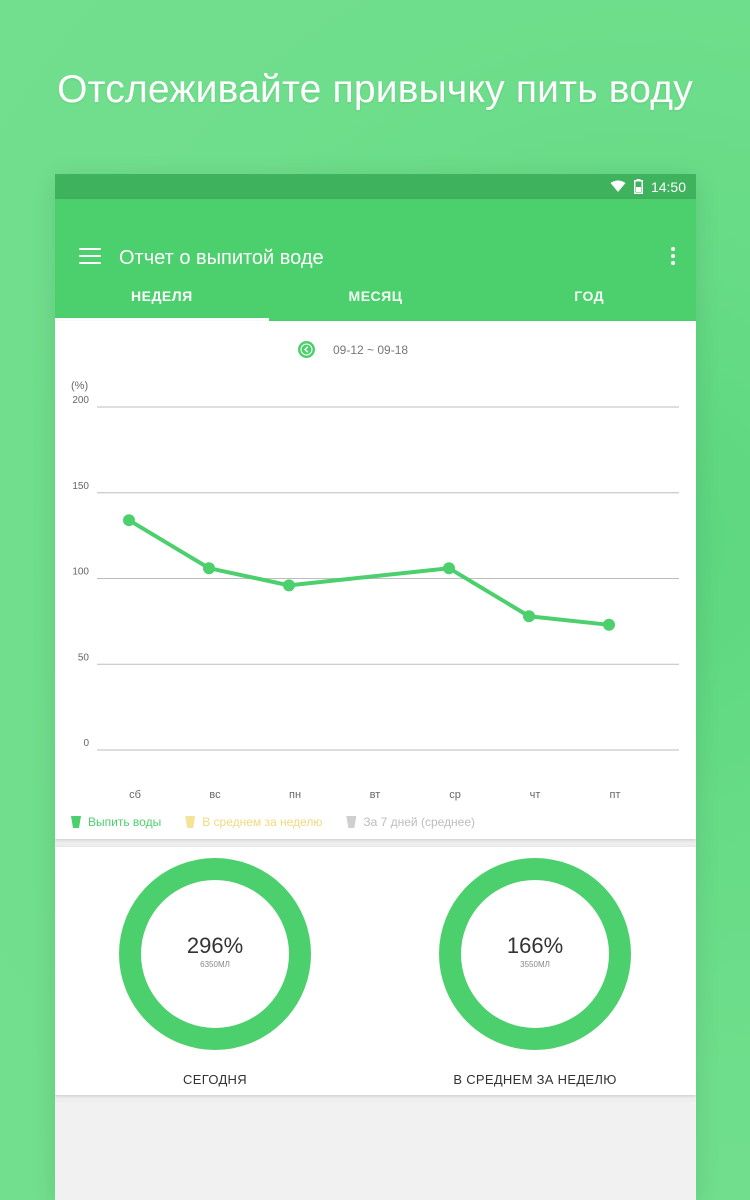 The image size is (750, 1200). Describe the element at coordinates (221, 258) in the screenshot. I see `app-title: Отчет о выпитой воде` at that location.